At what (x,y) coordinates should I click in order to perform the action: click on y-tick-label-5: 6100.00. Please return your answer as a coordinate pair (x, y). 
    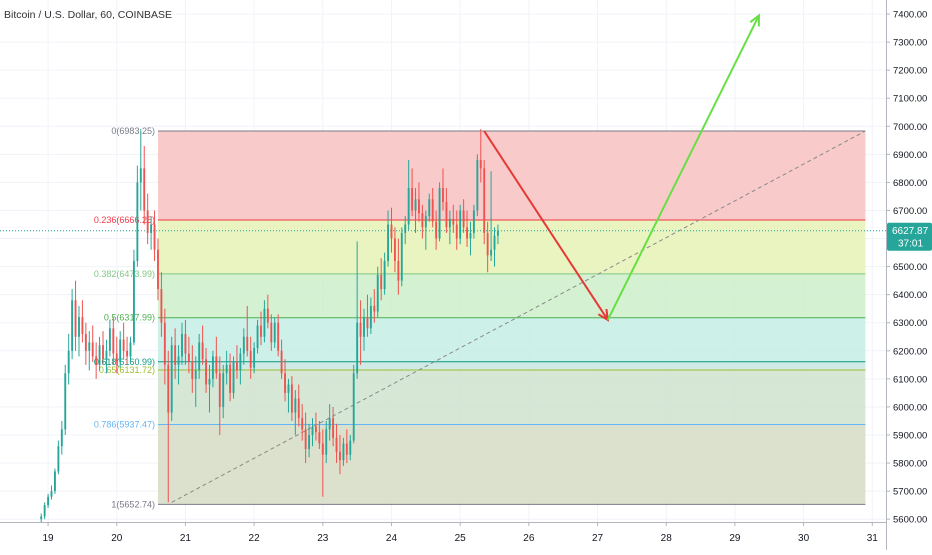
    Looking at the image, I should click on (910, 379).